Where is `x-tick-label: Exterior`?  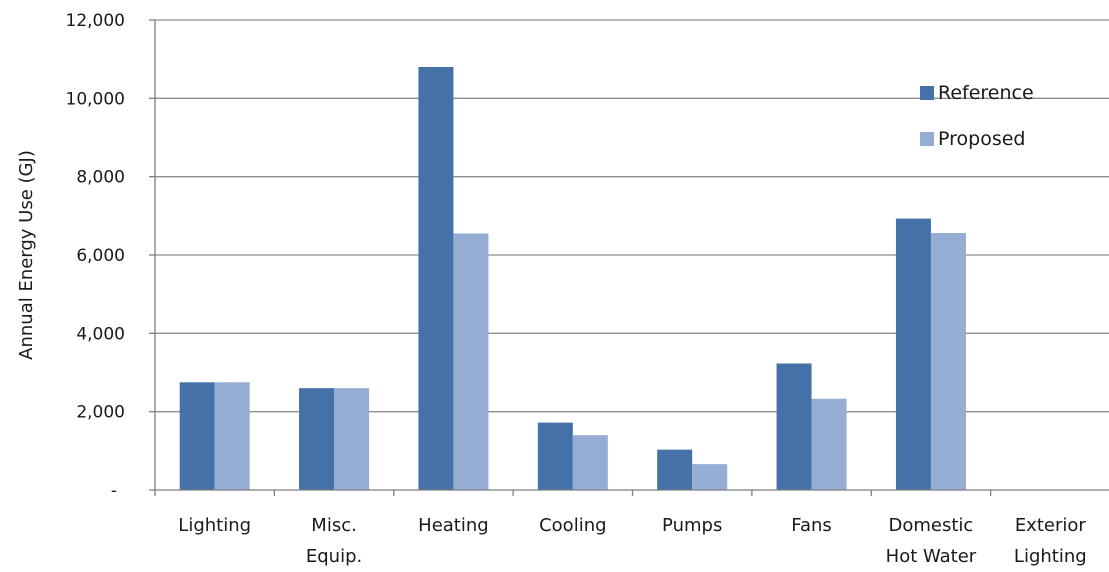 x-tick-label: Exterior is located at coordinates (1051, 525).